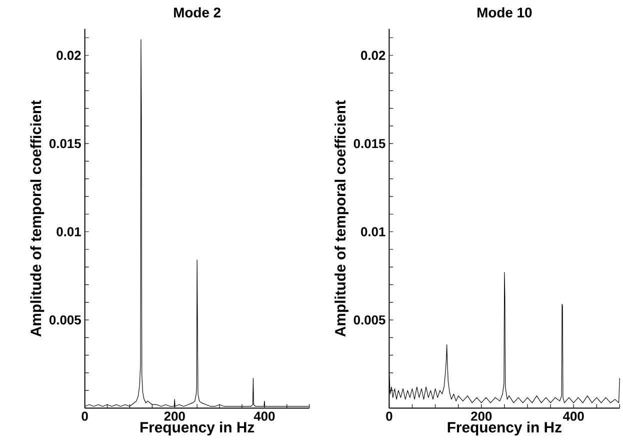  What do you see at coordinates (505, 12) in the screenshot?
I see `chart-title: Mode 10` at bounding box center [505, 12].